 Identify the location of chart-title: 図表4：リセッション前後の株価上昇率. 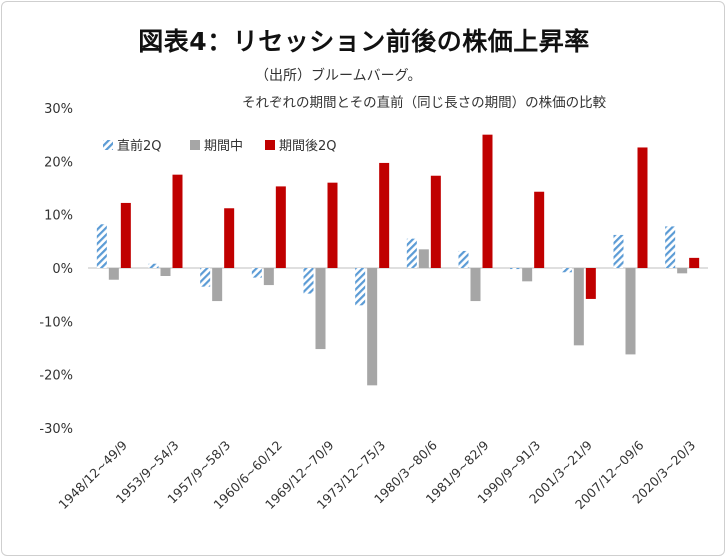
(364, 41).